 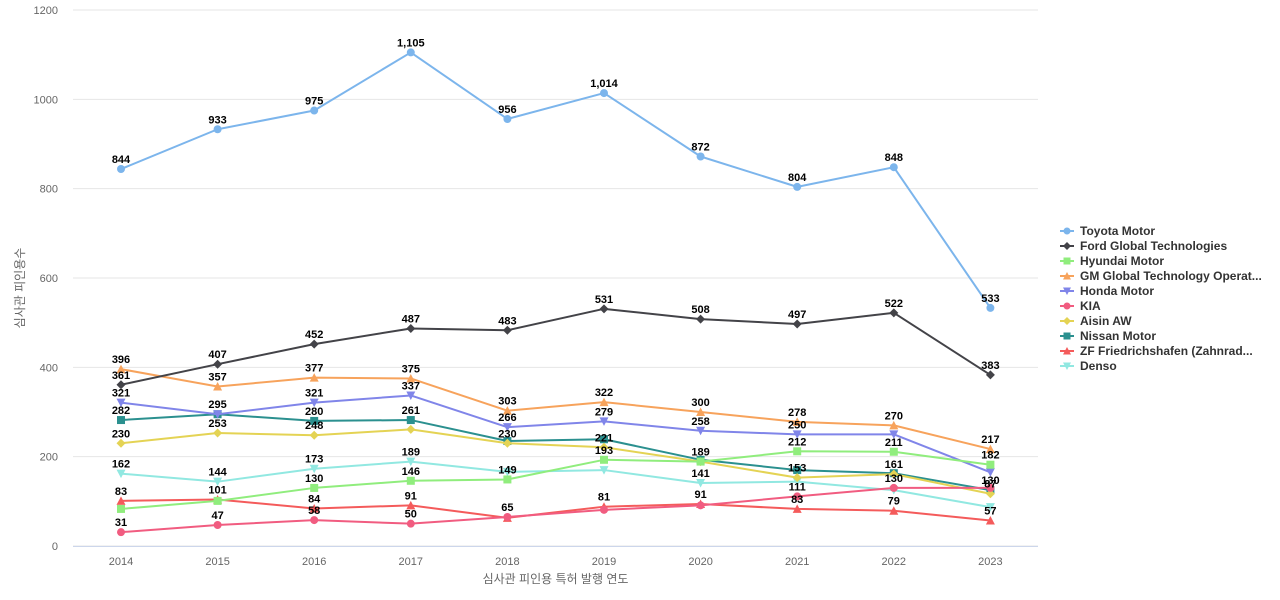 What do you see at coordinates (1096, 321) in the screenshot?
I see `legend-item: Aisin AW` at bounding box center [1096, 321].